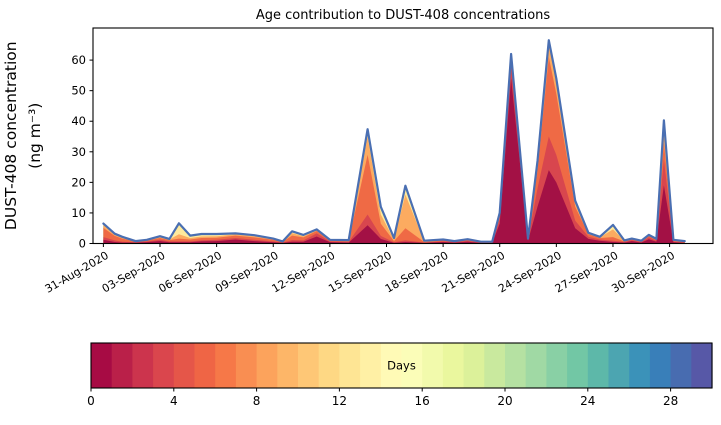 Image resolution: width=721 pixels, height=425 pixels. I want to click on colorbar-tick-label: 4, so click(174, 401).